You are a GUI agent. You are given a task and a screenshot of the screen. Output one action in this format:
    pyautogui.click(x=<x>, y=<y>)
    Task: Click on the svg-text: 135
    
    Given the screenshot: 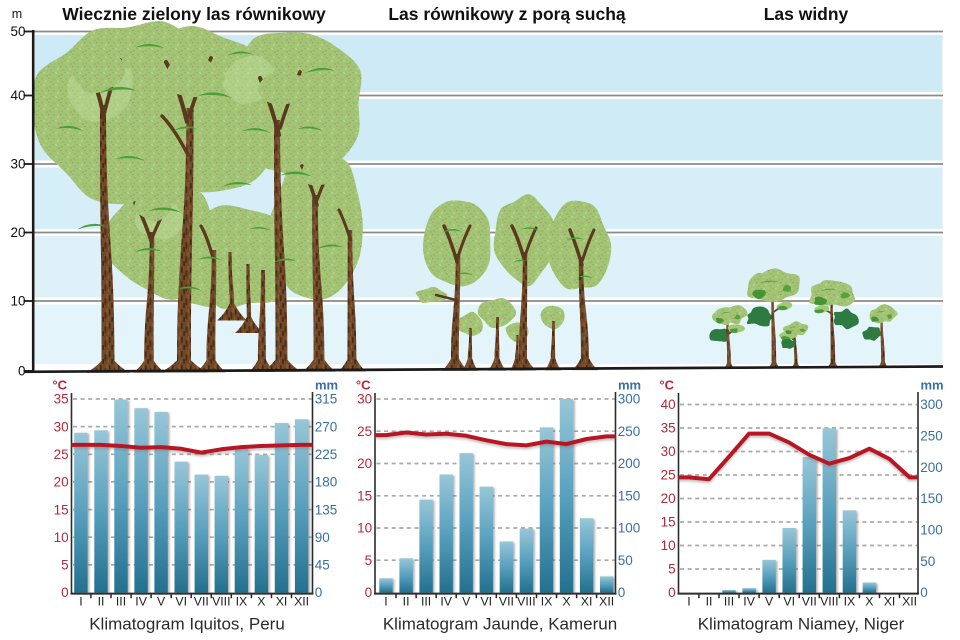 What is the action you would take?
    pyautogui.click(x=326, y=509)
    